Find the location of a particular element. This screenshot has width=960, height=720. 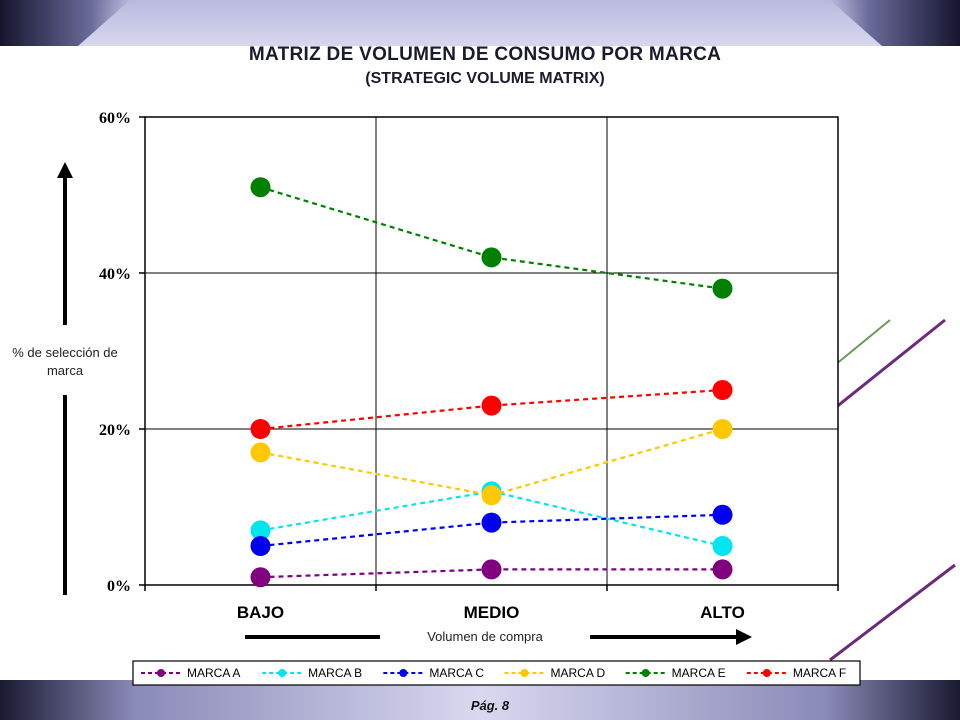

x-arrow is located at coordinates (498, 637).